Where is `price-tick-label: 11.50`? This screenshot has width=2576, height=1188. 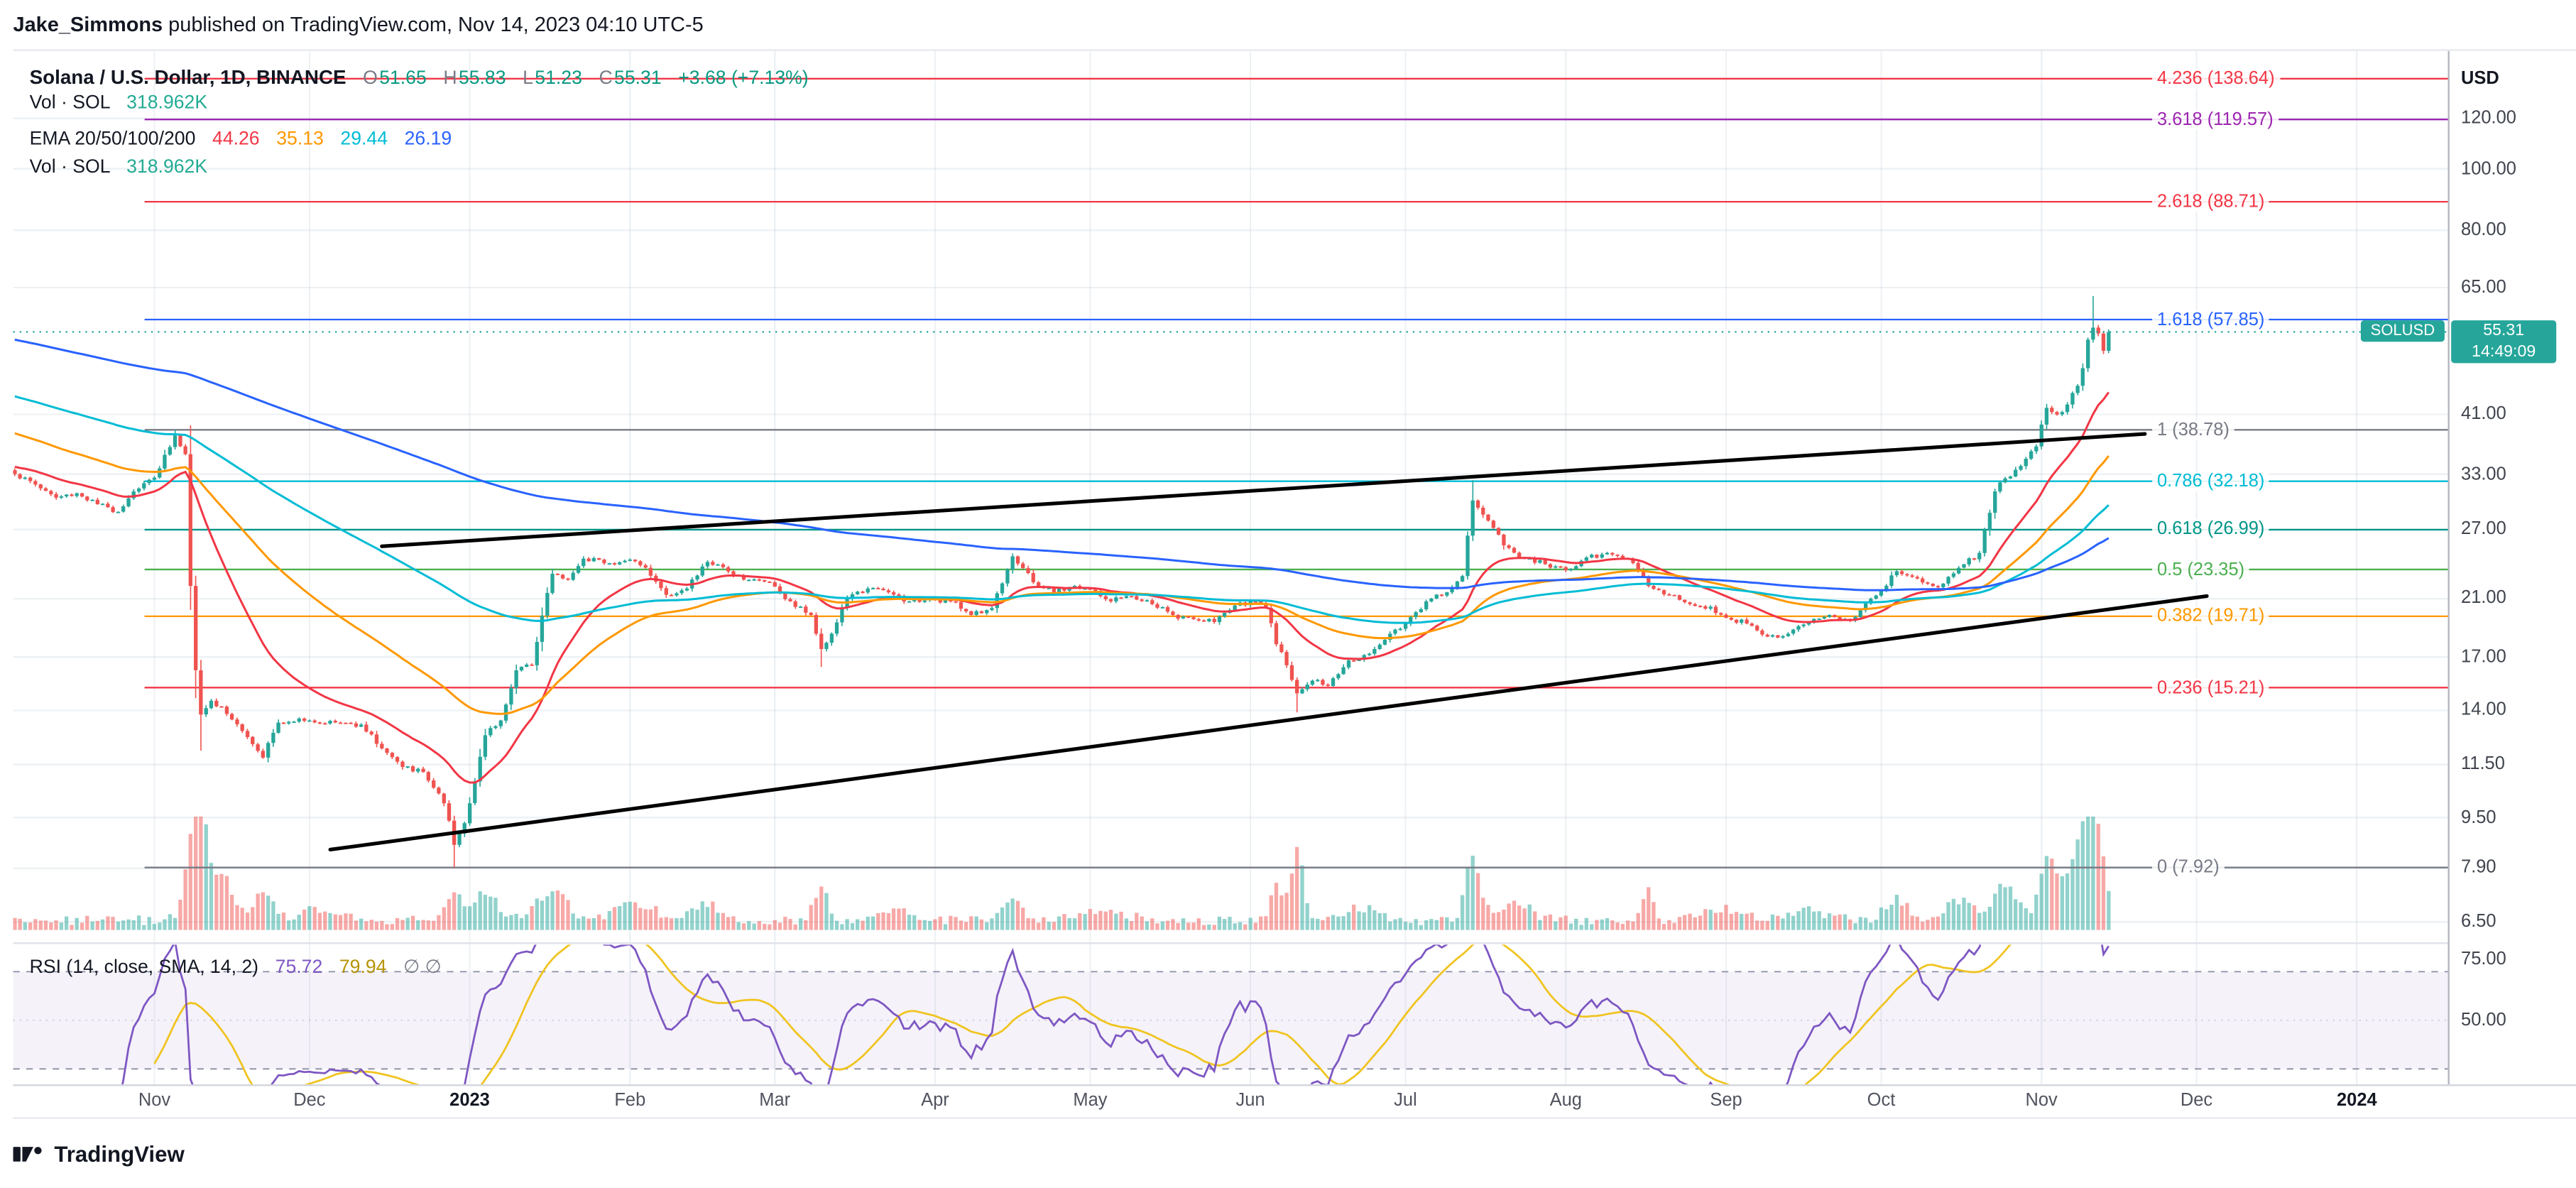
price-tick-label: 11.50 is located at coordinates (2483, 764).